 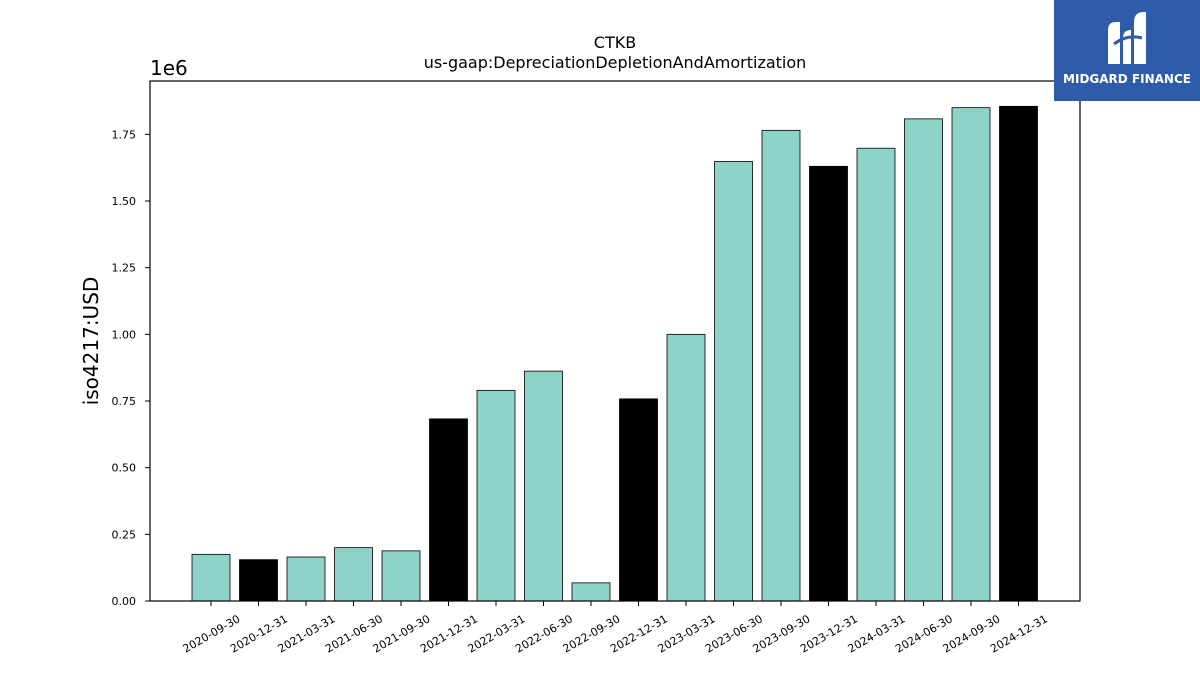 What do you see at coordinates (124, 334) in the screenshot?
I see `y-tick-label: 1.00` at bounding box center [124, 334].